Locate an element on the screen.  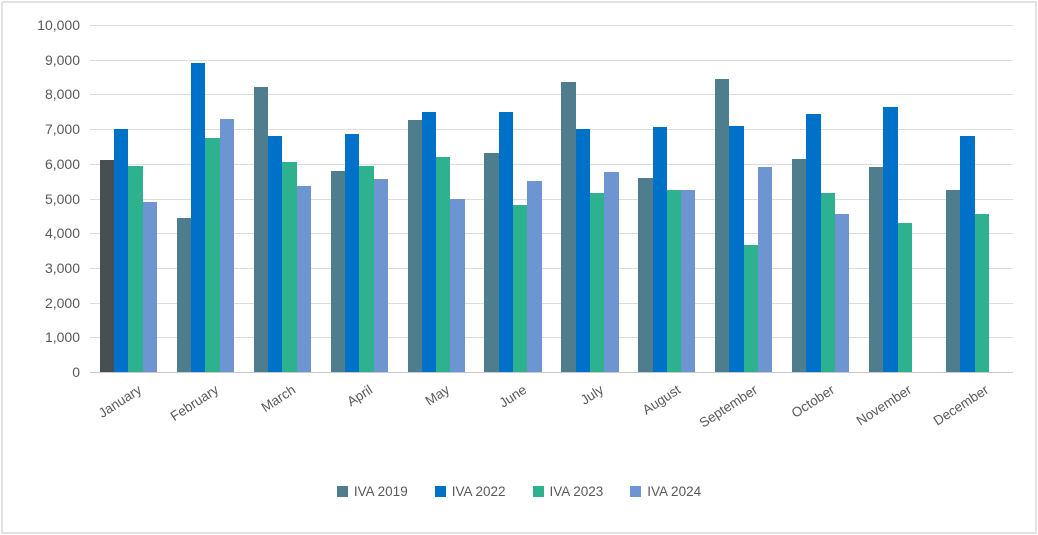
bar-iva-2022-august is located at coordinates (659, 249).